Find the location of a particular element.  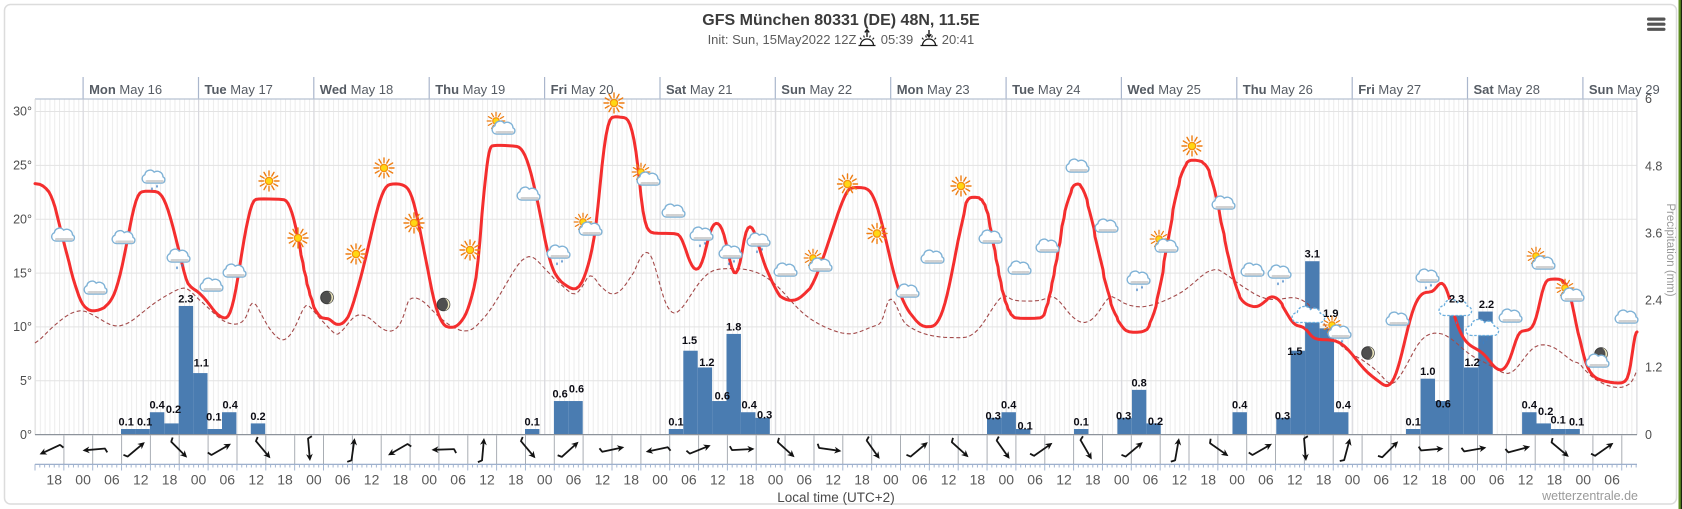

svg-text: 1.0 is located at coordinates (1427, 372).